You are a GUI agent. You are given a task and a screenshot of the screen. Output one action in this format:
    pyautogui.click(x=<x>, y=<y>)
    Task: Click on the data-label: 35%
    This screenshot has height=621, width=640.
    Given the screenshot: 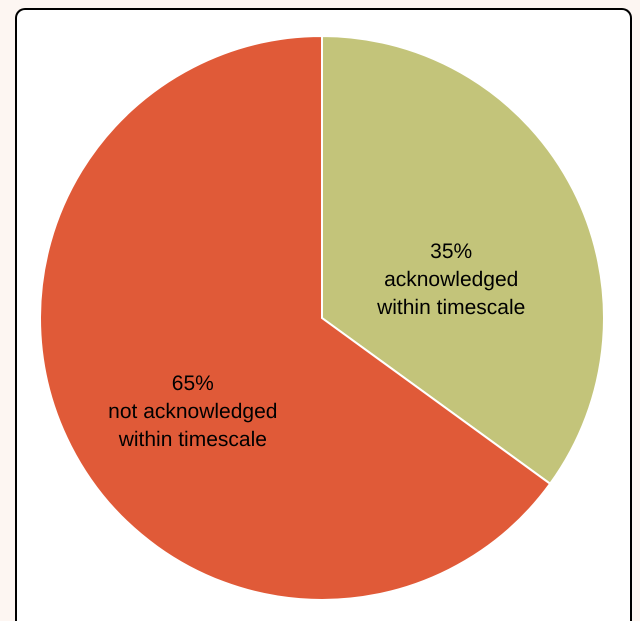 What is the action you would take?
    pyautogui.click(x=451, y=252)
    